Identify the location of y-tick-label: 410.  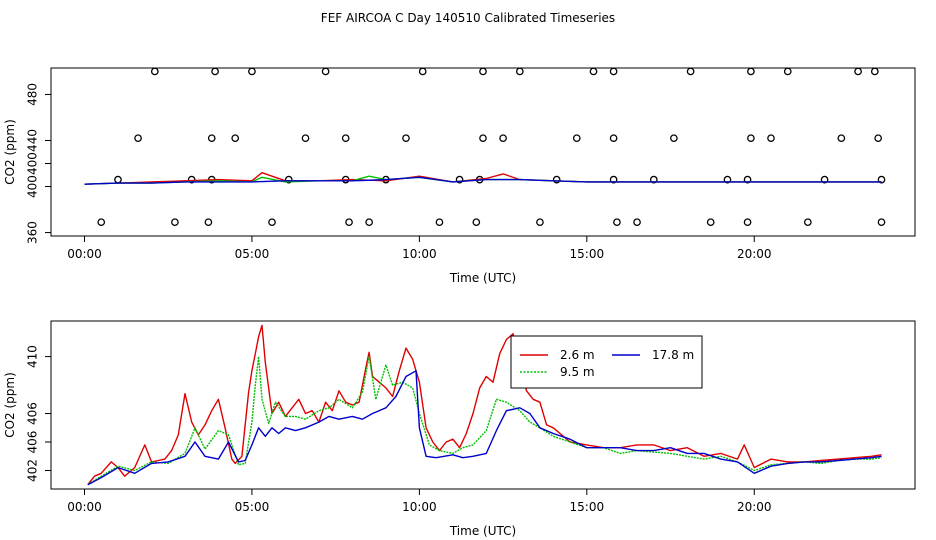
(33, 356).